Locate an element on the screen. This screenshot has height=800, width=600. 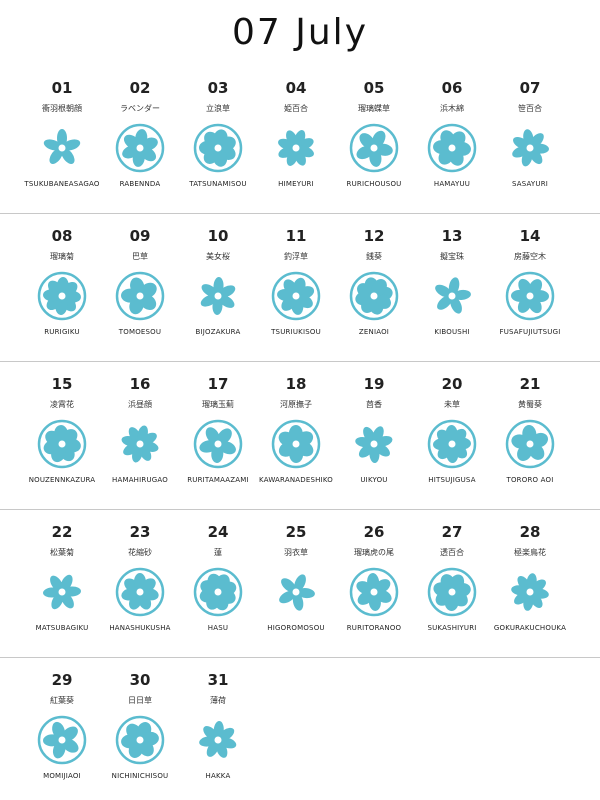
day-cell: 30 日日草 NICHINICHISOU is located at coordinates (140, 725).